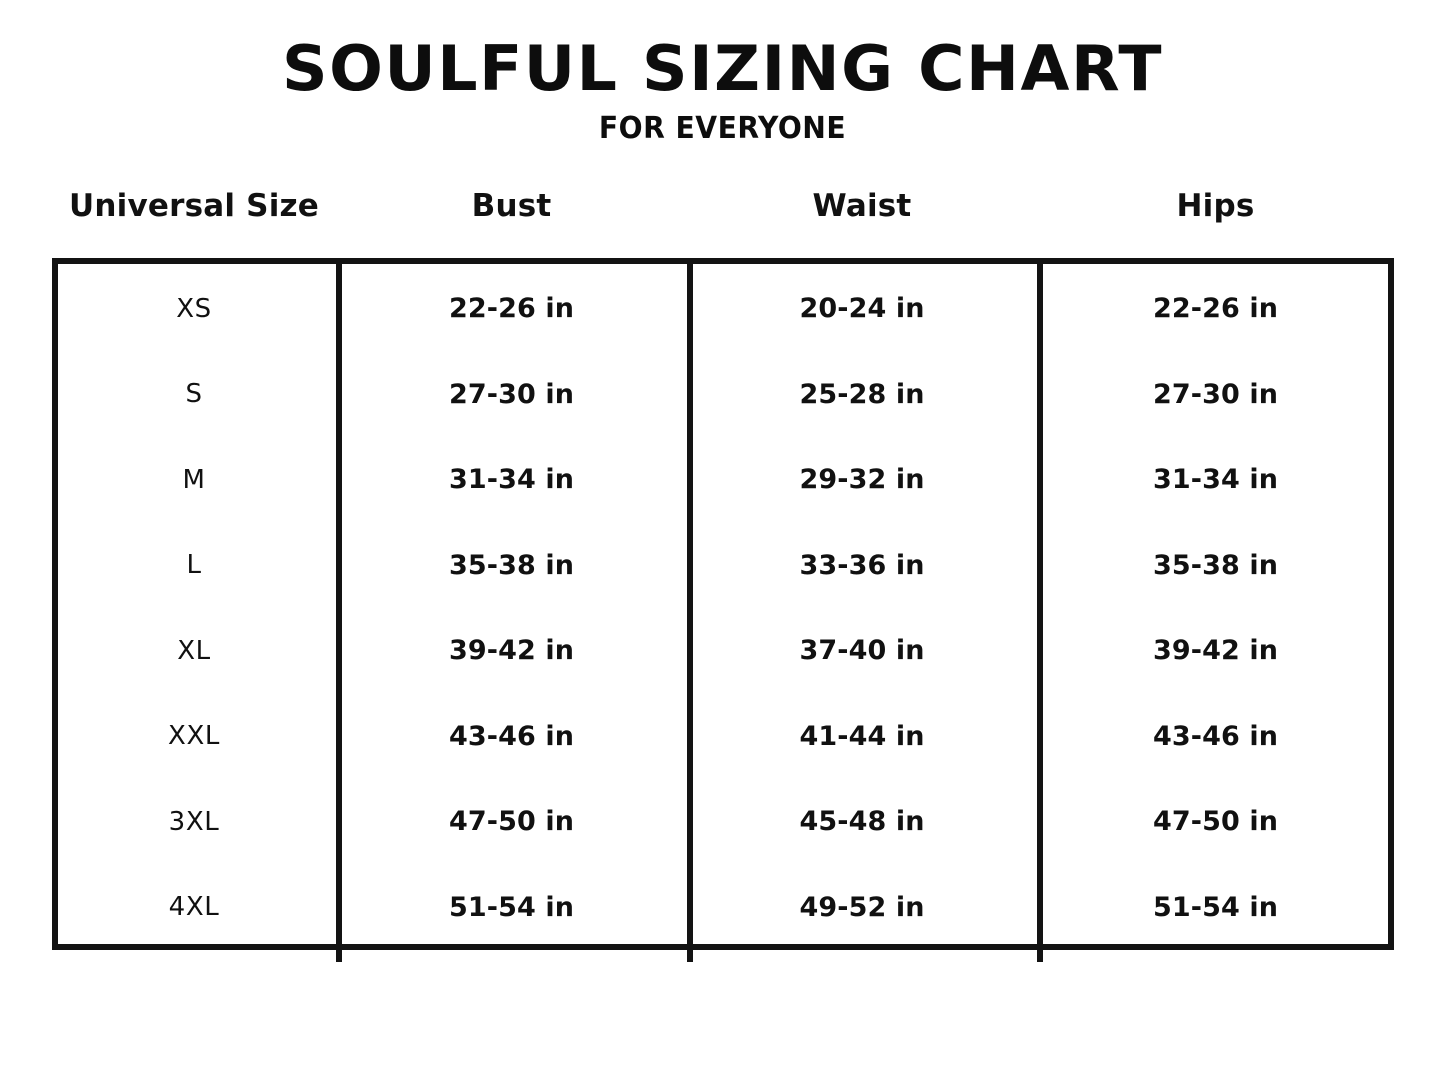 The image size is (1445, 1084). I want to click on cell-hips: 35-38 in, so click(1215, 565).